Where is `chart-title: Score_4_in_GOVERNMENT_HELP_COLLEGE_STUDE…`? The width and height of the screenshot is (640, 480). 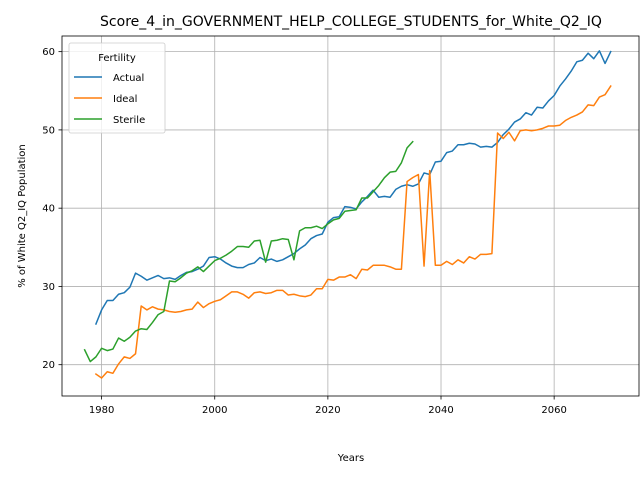
chart-title: Score_4_in_GOVERNMENT_HELP_COLLEGE_STUDE… is located at coordinates (351, 22).